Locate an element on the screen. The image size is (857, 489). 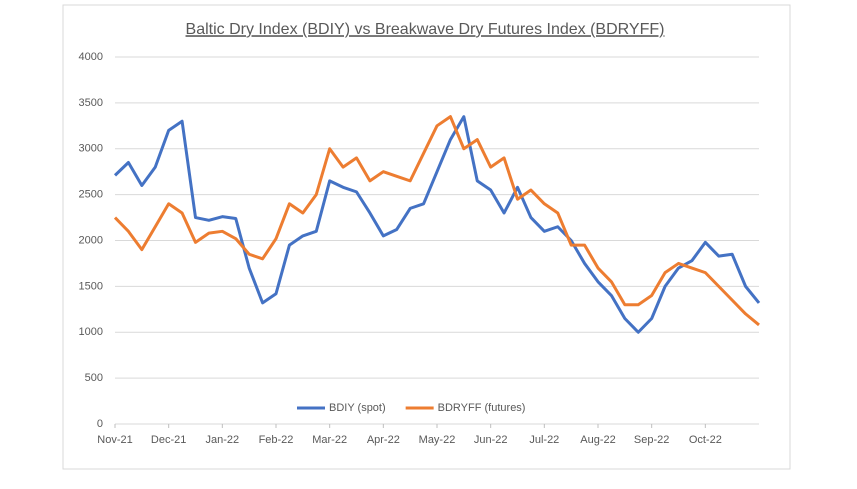
x-tick-label: Aug-22 is located at coordinates (597, 440).